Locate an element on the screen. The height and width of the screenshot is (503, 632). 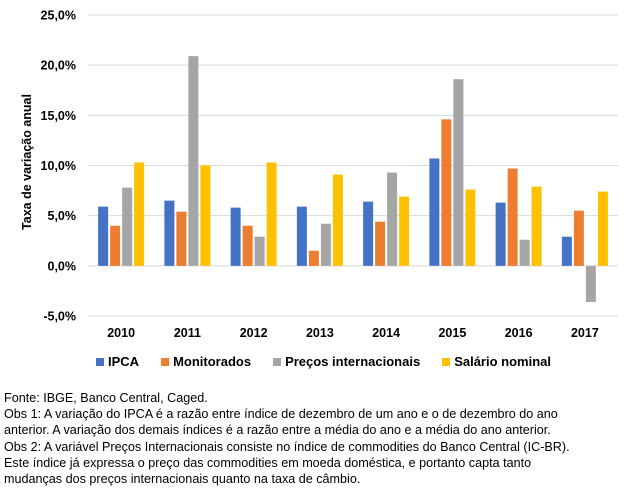
legend-label: Monitorados is located at coordinates (212, 361).